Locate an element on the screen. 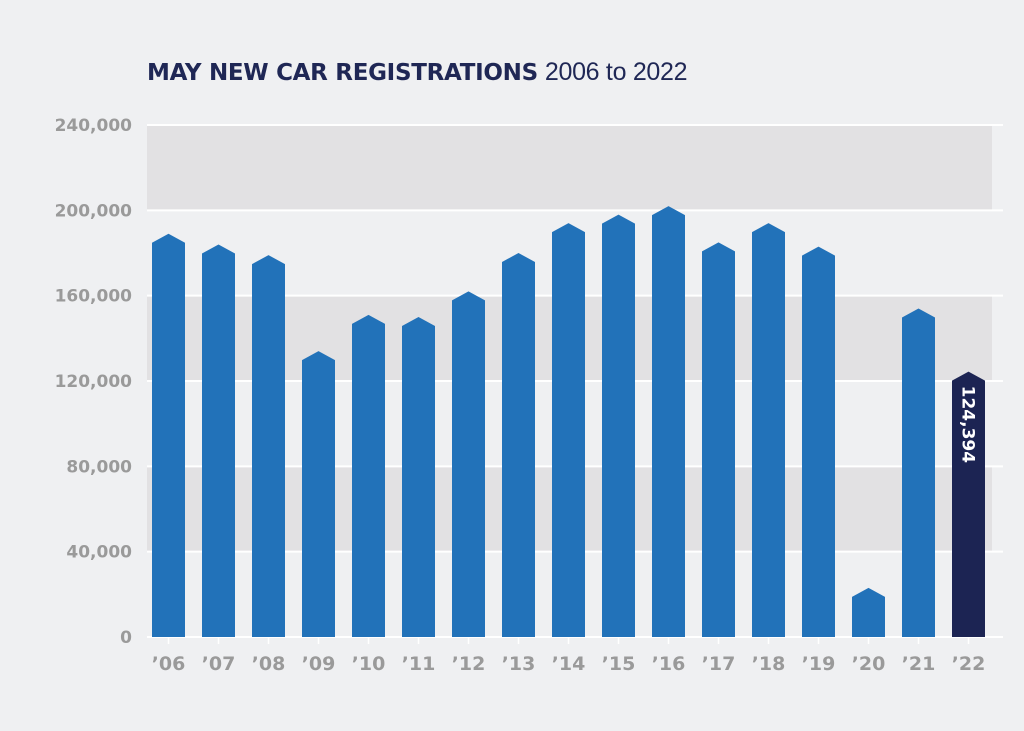 The height and width of the screenshot is (731, 1024). x-tick-label: ’13 is located at coordinates (519, 664).